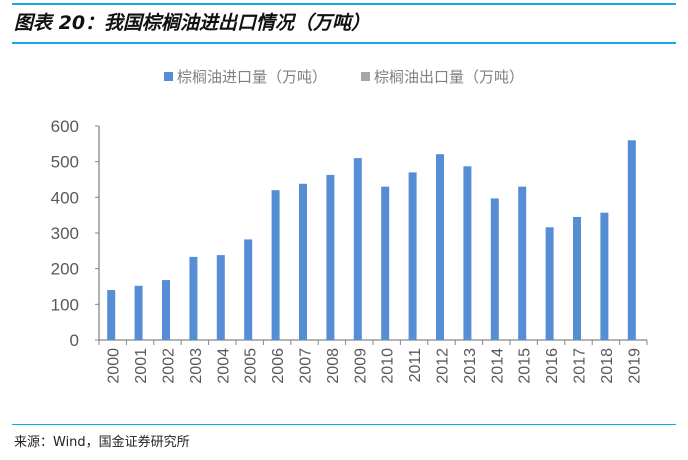 Image resolution: width=688 pixels, height=460 pixels. Describe the element at coordinates (388, 366) in the screenshot. I see `x-tick-label: 2010` at that location.